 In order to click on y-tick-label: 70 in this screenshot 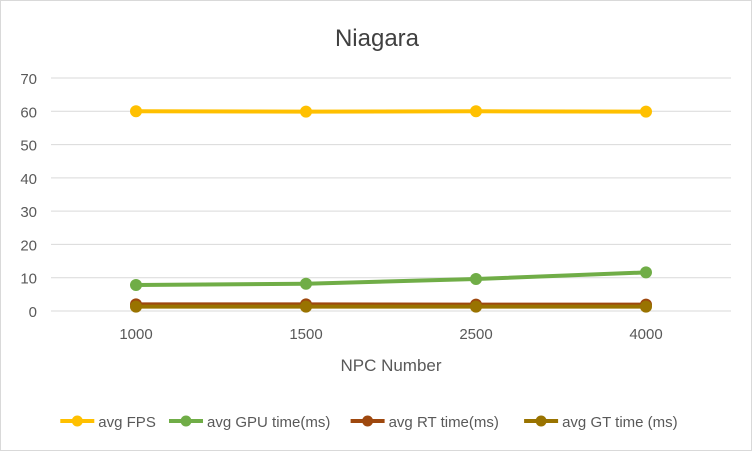, I will do `click(28, 79)`.